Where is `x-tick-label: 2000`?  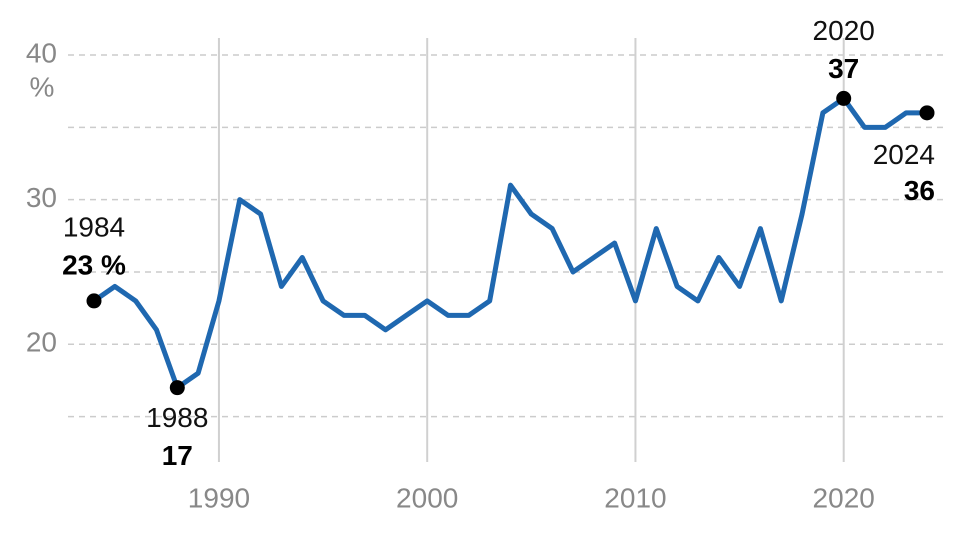
x-tick-label: 2000 is located at coordinates (427, 497).